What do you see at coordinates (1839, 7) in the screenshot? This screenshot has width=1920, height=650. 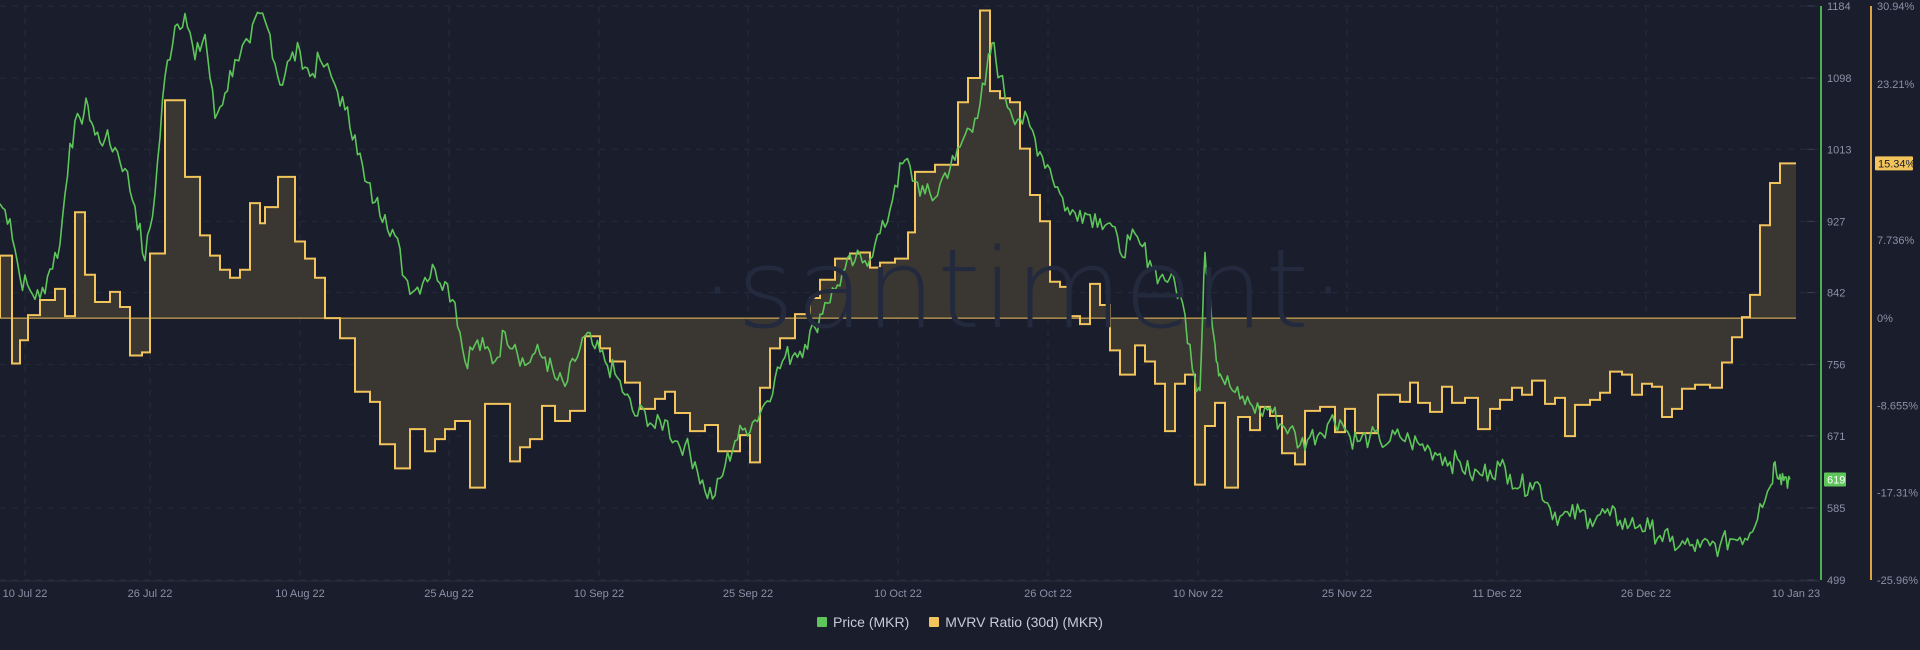 I see `svg-text: 1184` at bounding box center [1839, 7].